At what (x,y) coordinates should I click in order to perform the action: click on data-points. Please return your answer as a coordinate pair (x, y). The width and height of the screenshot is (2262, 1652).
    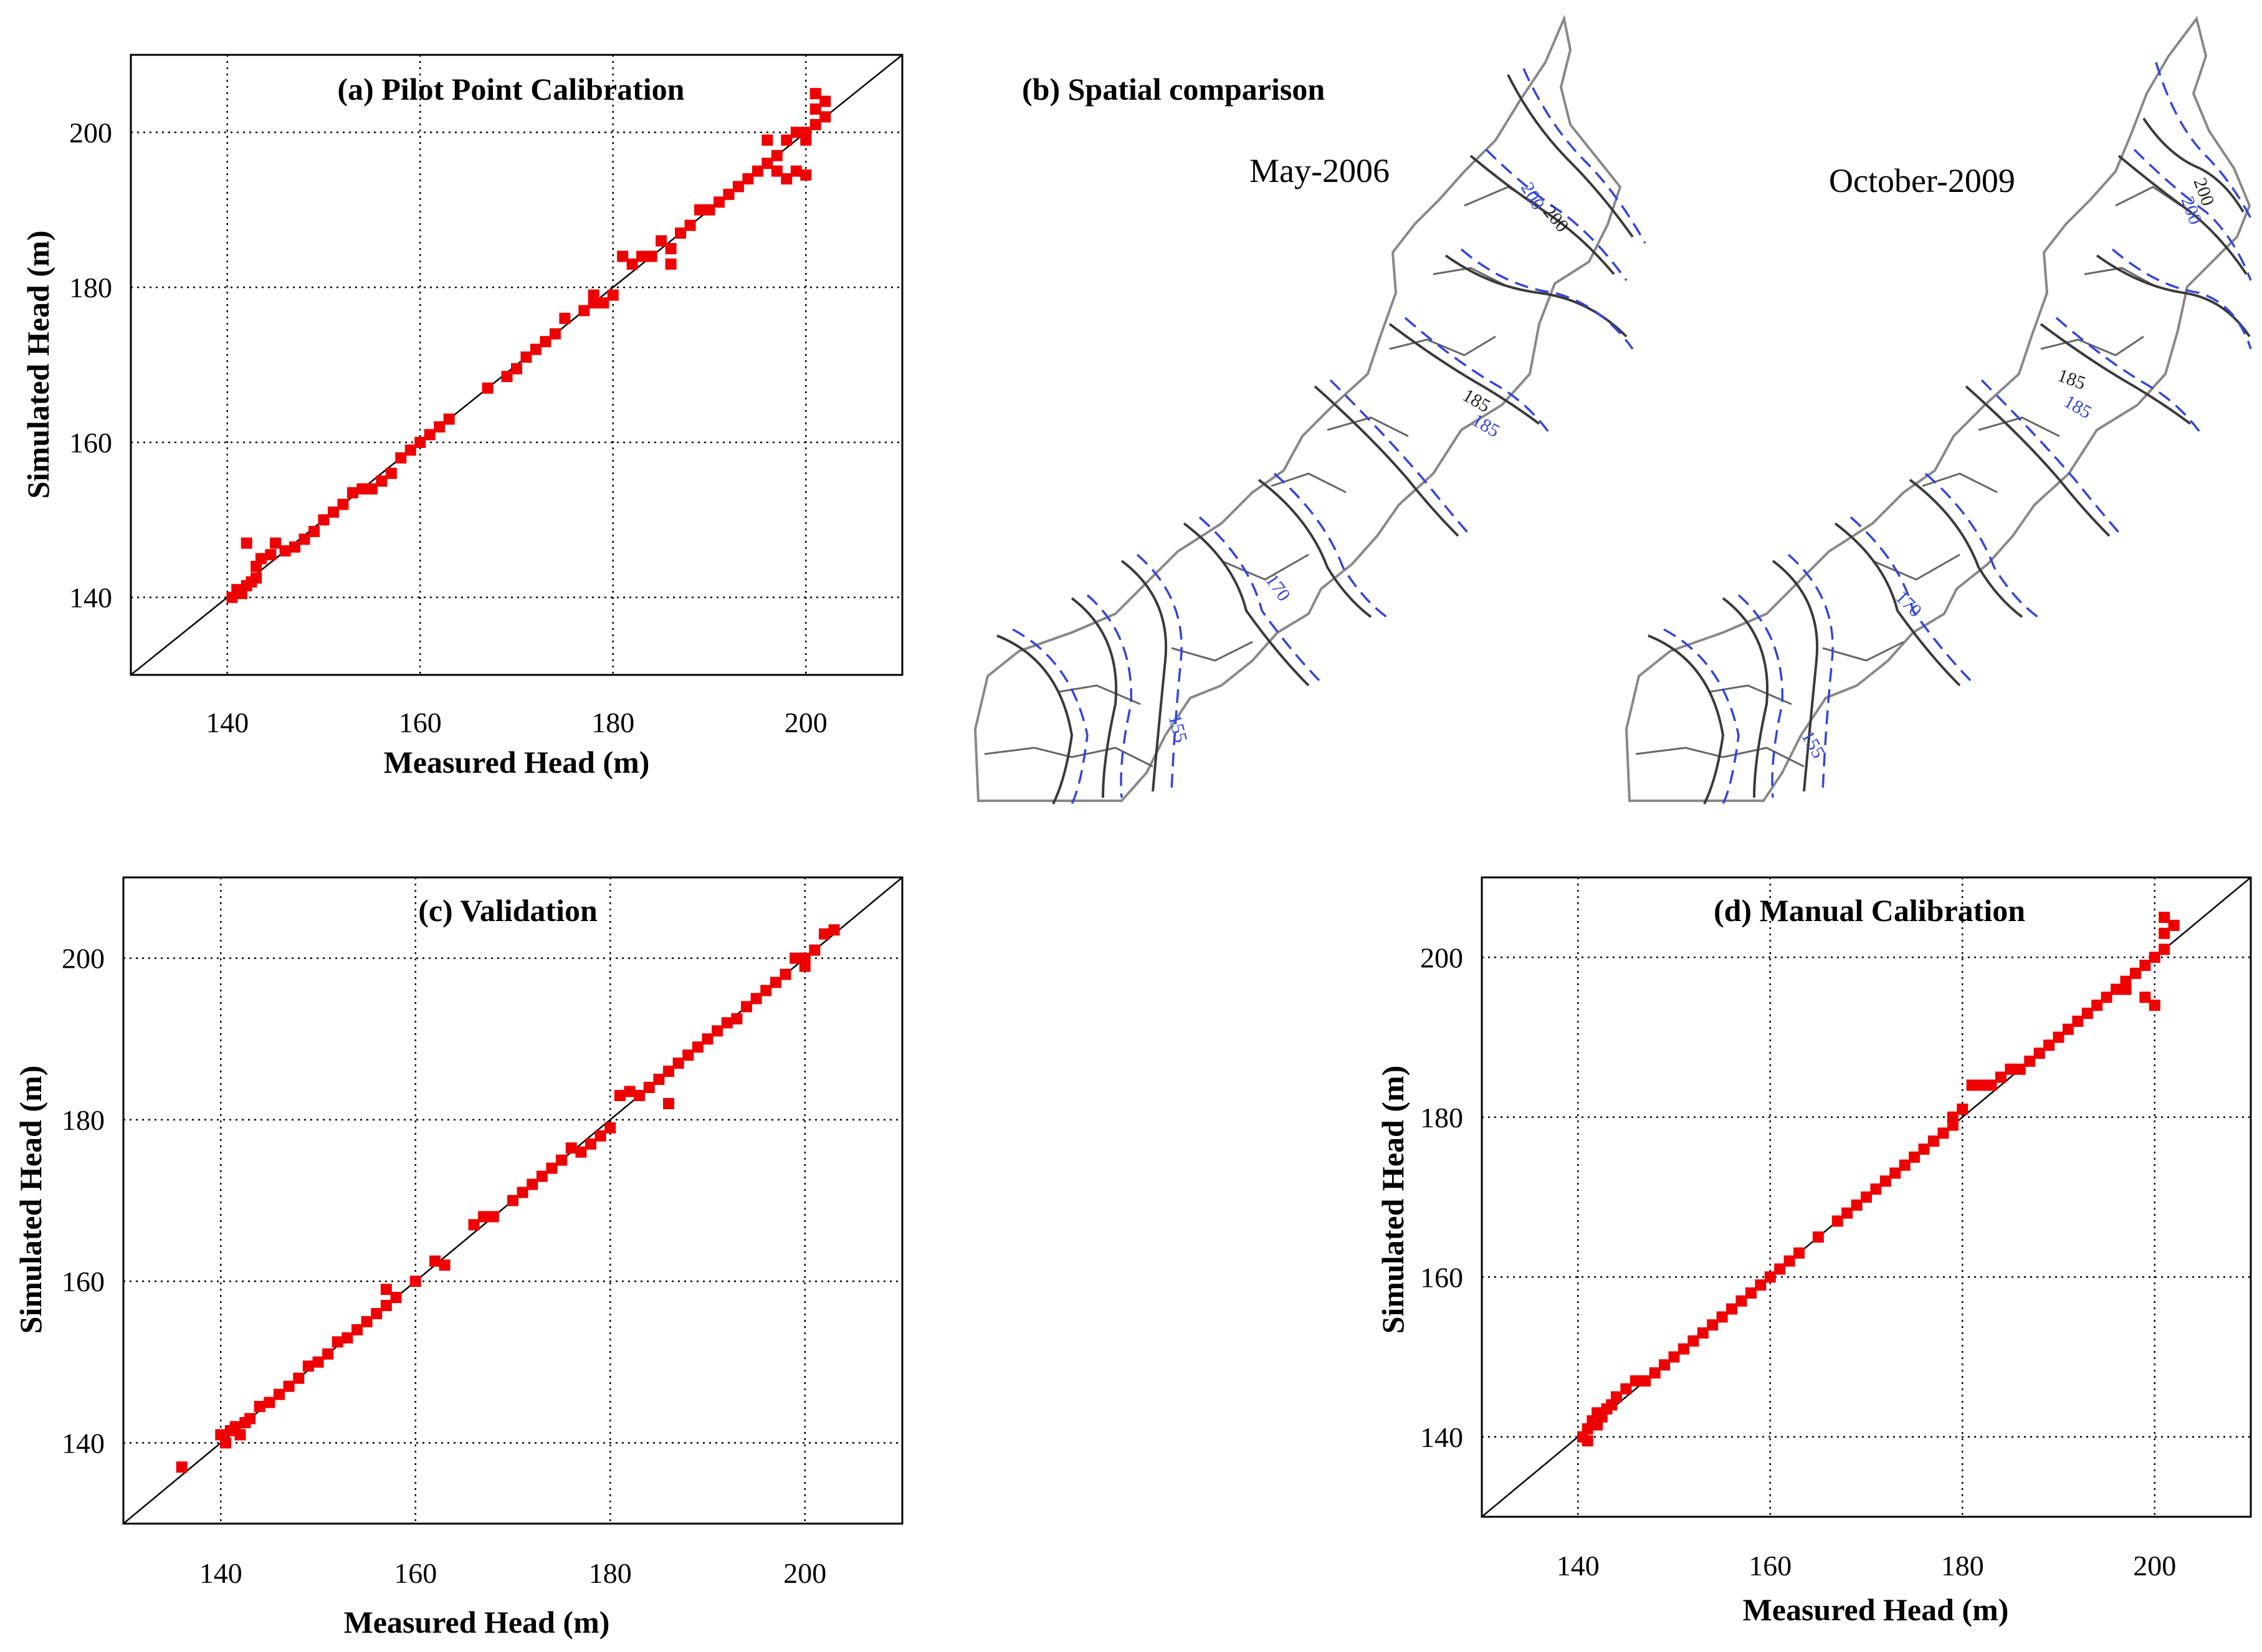
    Looking at the image, I should click on (508, 1198).